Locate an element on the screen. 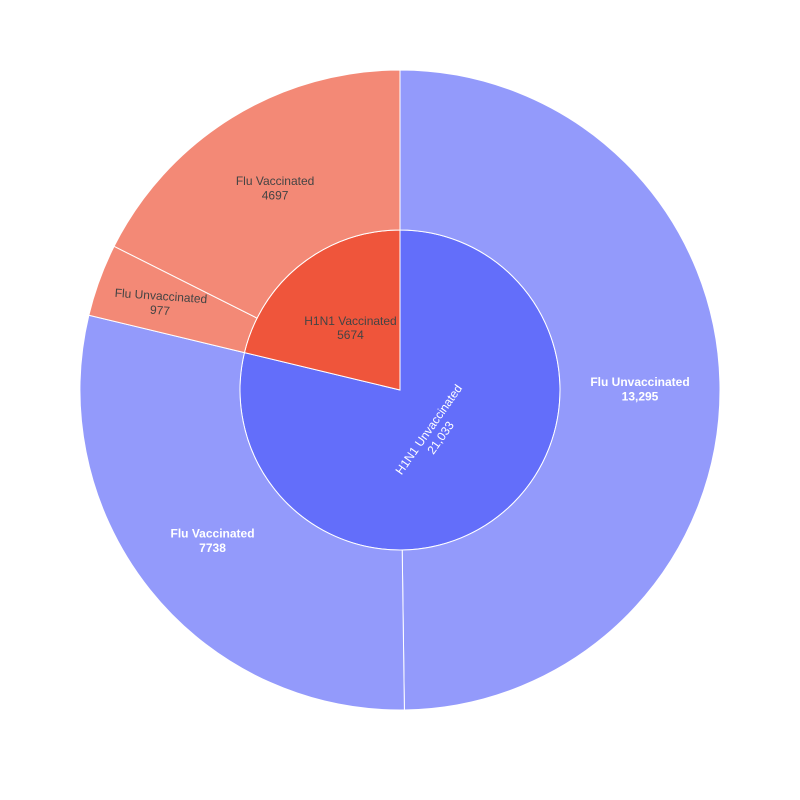 The height and width of the screenshot is (800, 800). h1n1-unvaccinated-flu-unvaccinated-label-text: Flu Unvaccinated is located at coordinates (639, 382).